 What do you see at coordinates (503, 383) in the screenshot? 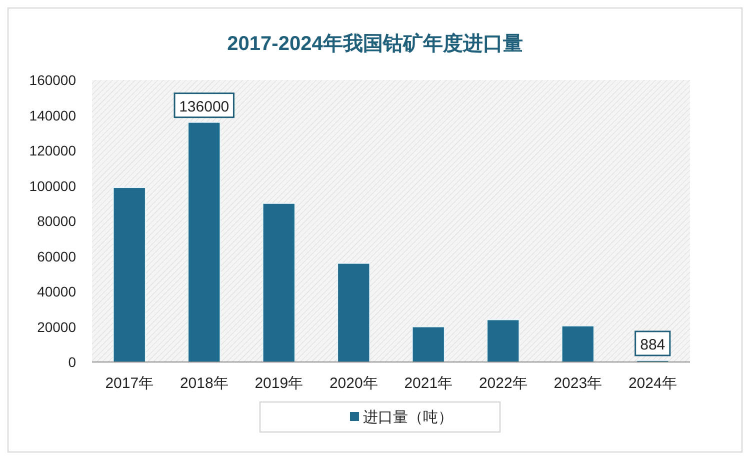
I see `x-tick-label: 2022年` at bounding box center [503, 383].